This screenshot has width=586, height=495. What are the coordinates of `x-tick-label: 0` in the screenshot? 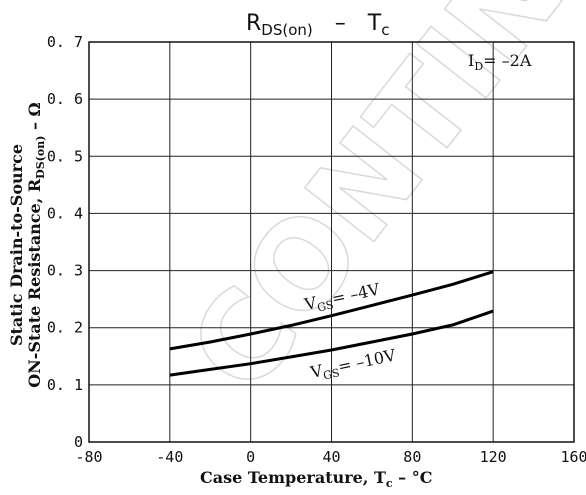 It's located at (250, 457).